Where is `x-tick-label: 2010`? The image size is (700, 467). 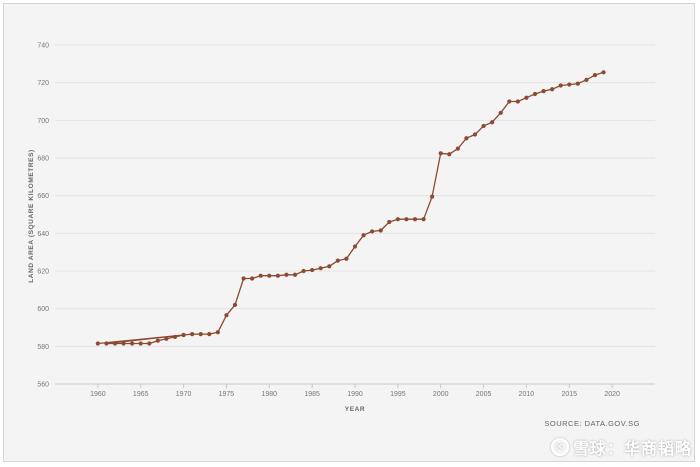 x-tick-label: 2010 is located at coordinates (527, 394).